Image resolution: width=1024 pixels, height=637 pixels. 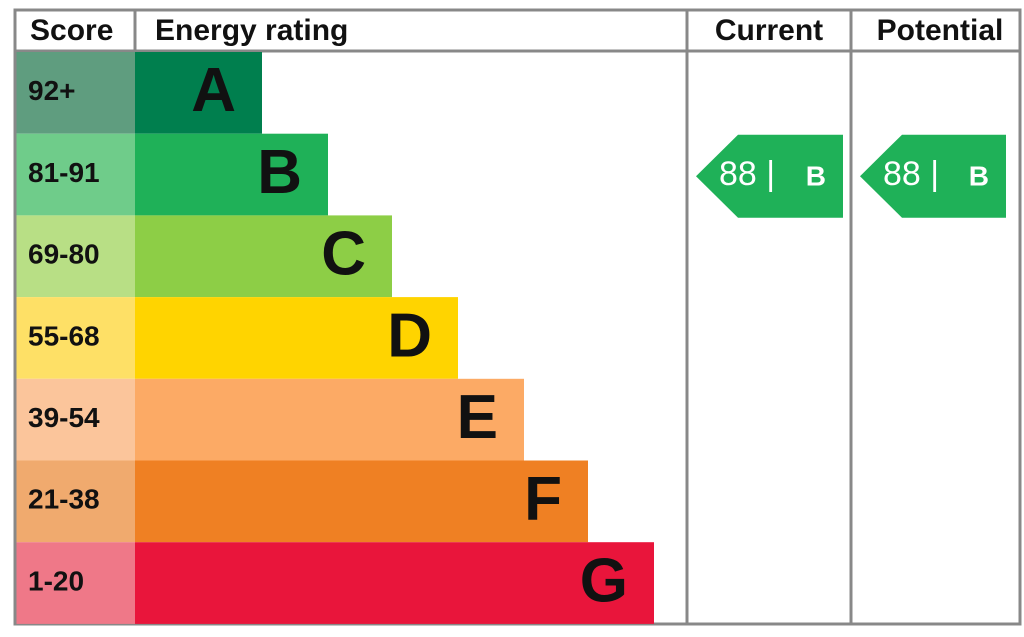 What do you see at coordinates (56, 580) in the screenshot?
I see `score-range: 1-20` at bounding box center [56, 580].